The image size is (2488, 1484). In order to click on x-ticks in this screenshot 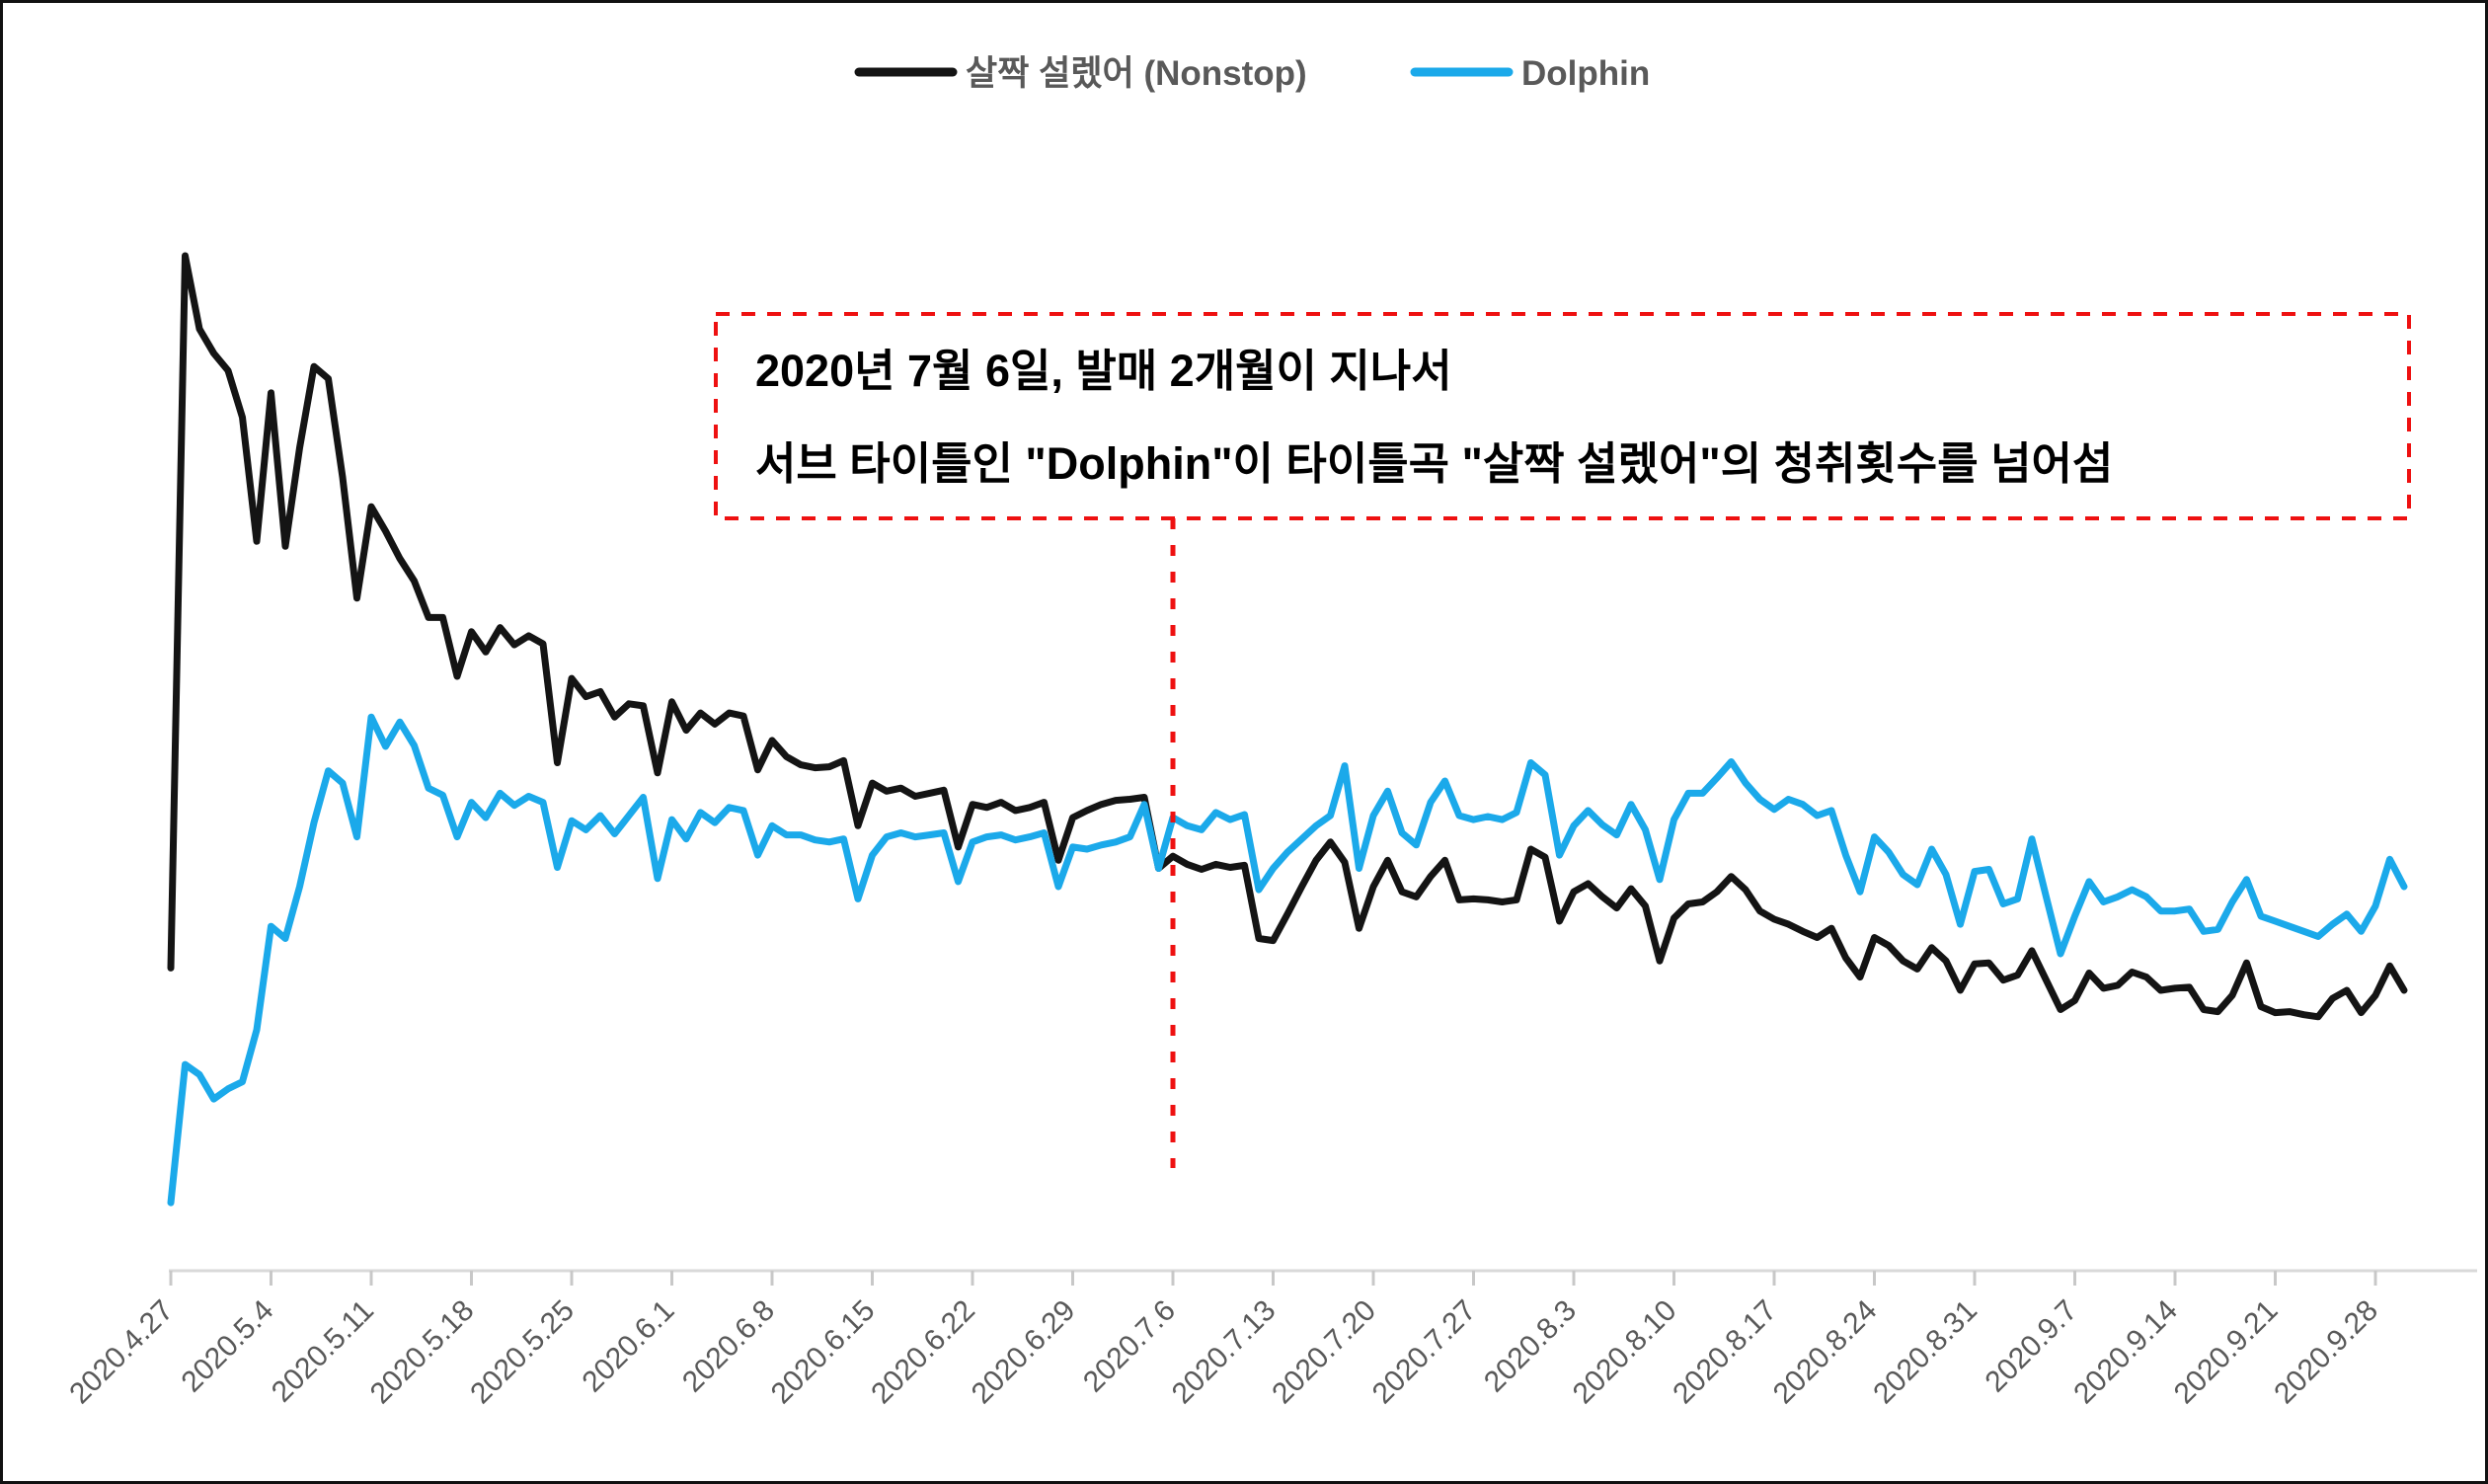, I will do `click(1273, 1279)`.